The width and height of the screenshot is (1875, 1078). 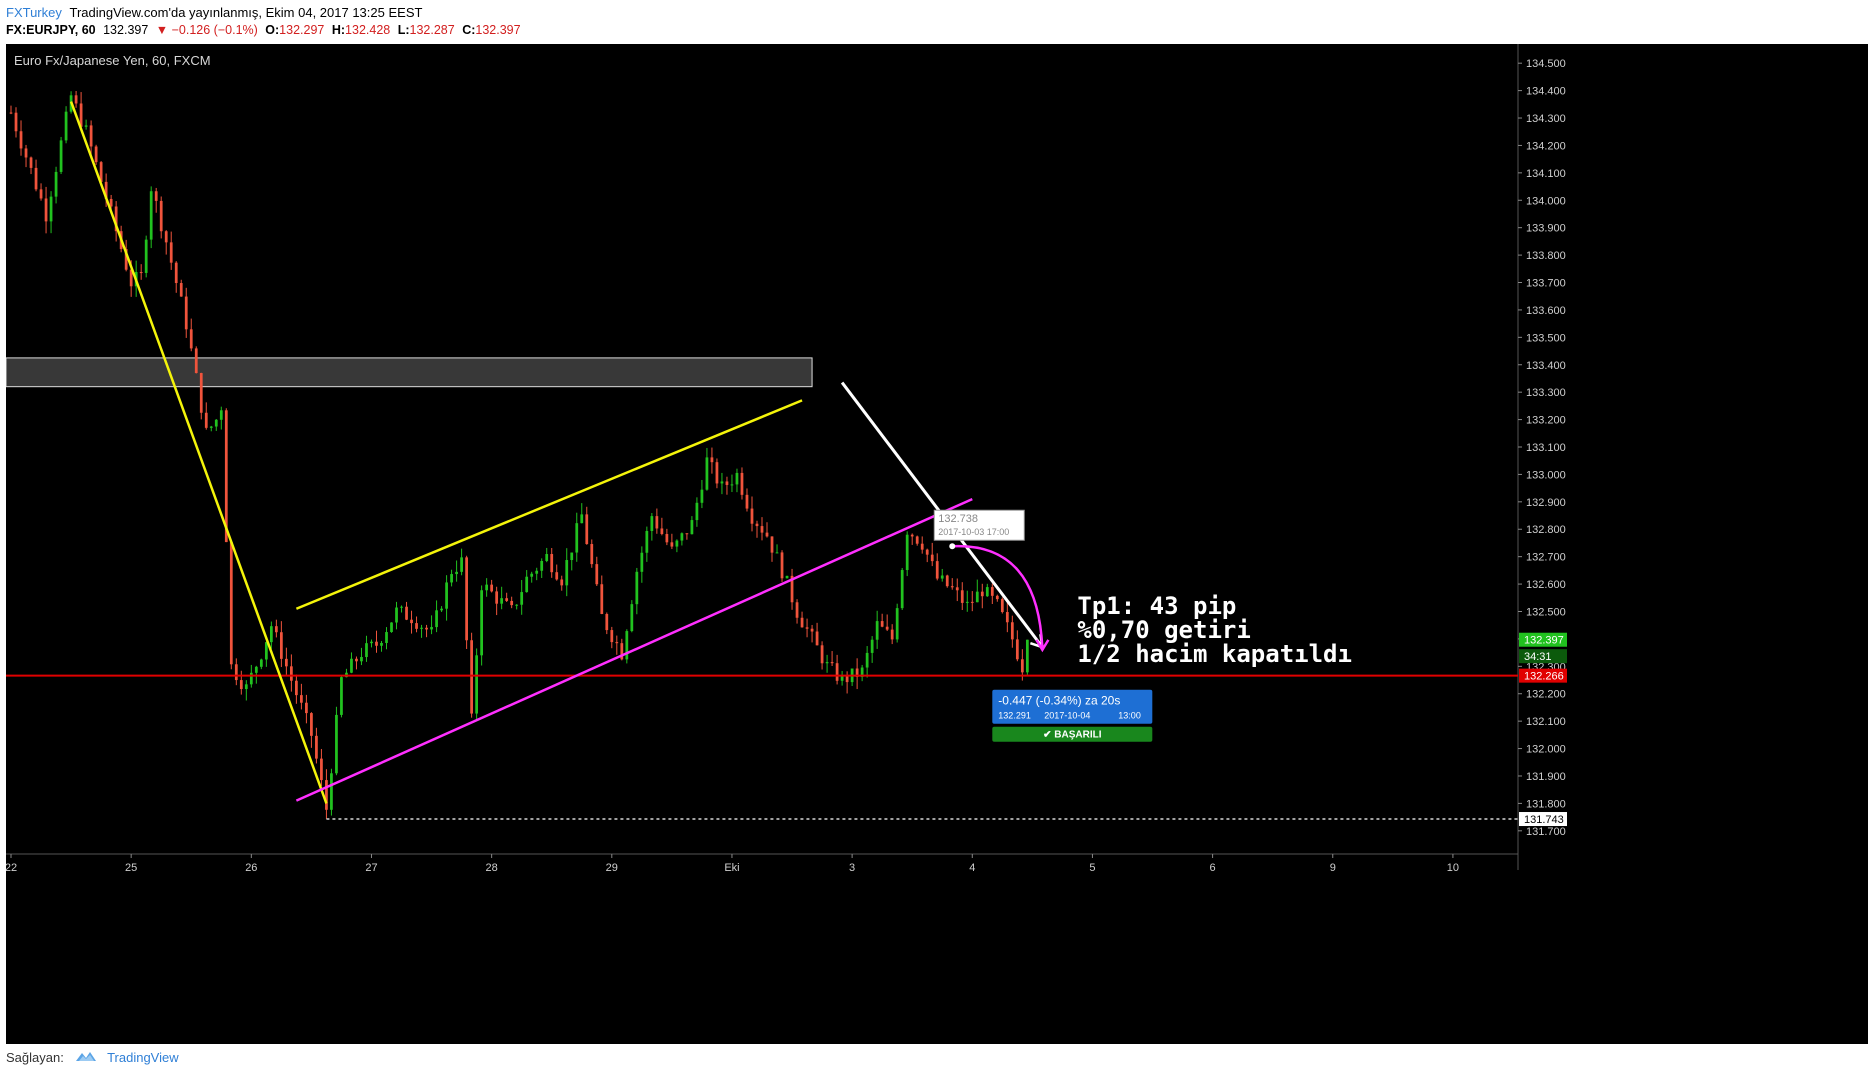 What do you see at coordinates (432, 30) in the screenshot?
I see `low-value: 132.287` at bounding box center [432, 30].